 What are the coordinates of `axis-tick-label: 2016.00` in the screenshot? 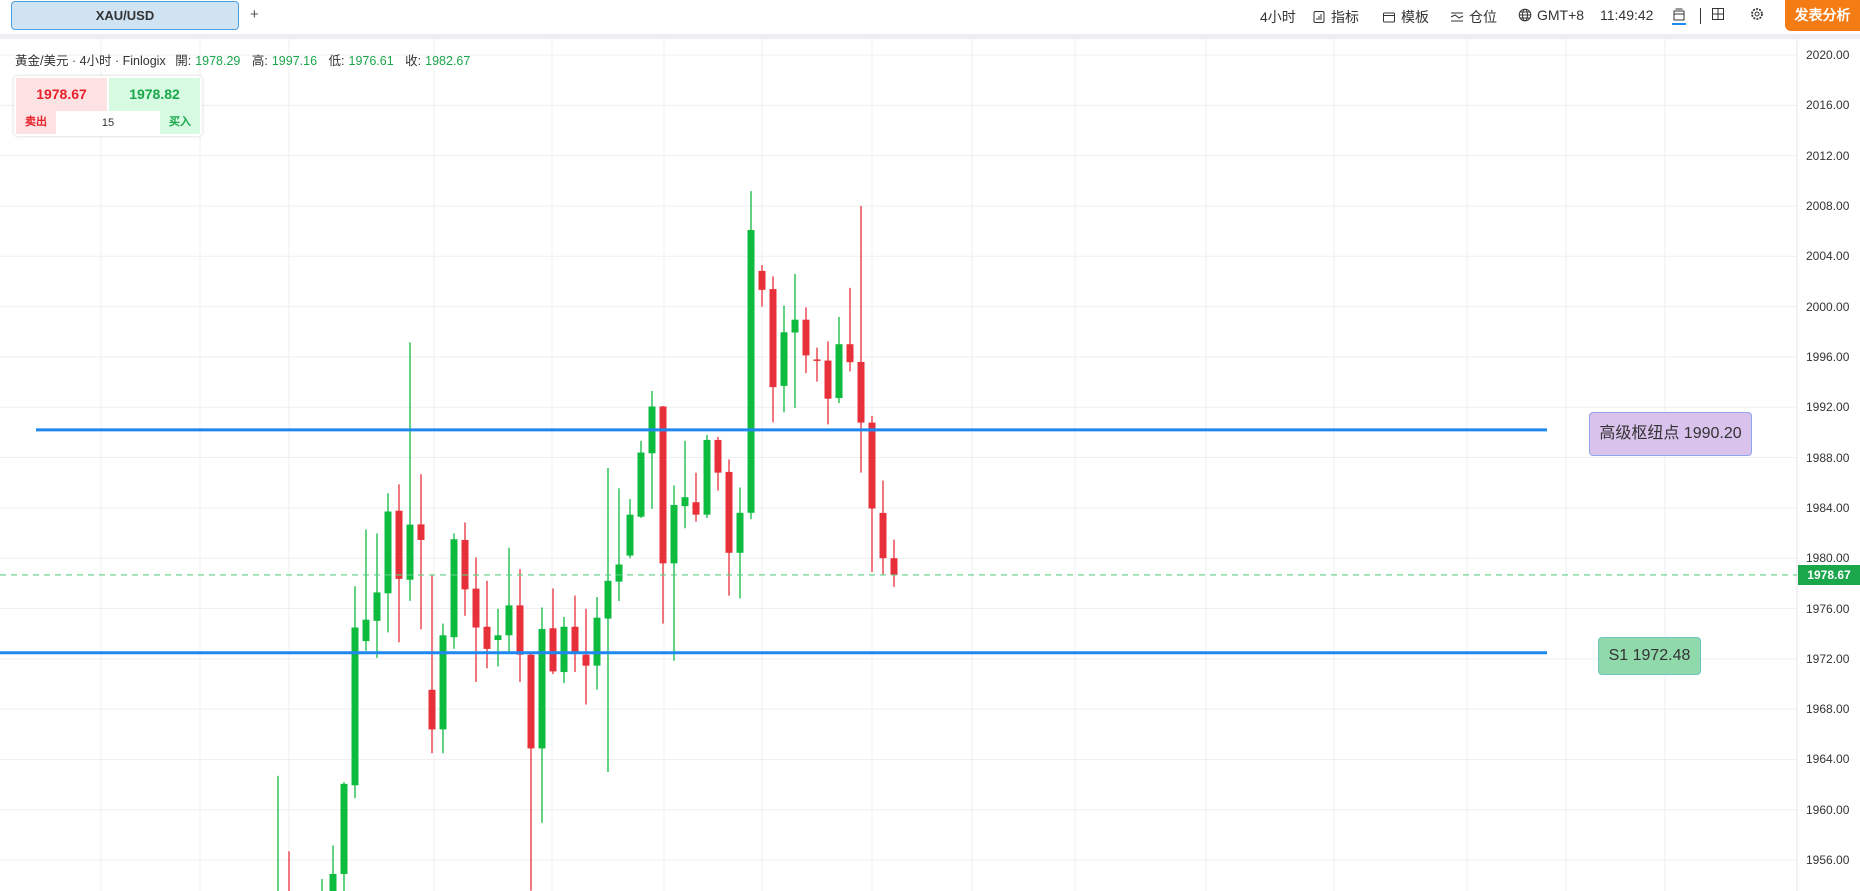 It's located at (1828, 105).